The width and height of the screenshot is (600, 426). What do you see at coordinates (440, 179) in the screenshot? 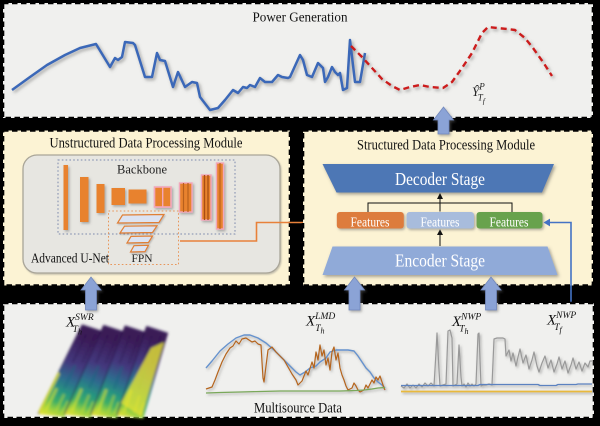
I see `svg-text: Decoder Stage` at bounding box center [440, 179].